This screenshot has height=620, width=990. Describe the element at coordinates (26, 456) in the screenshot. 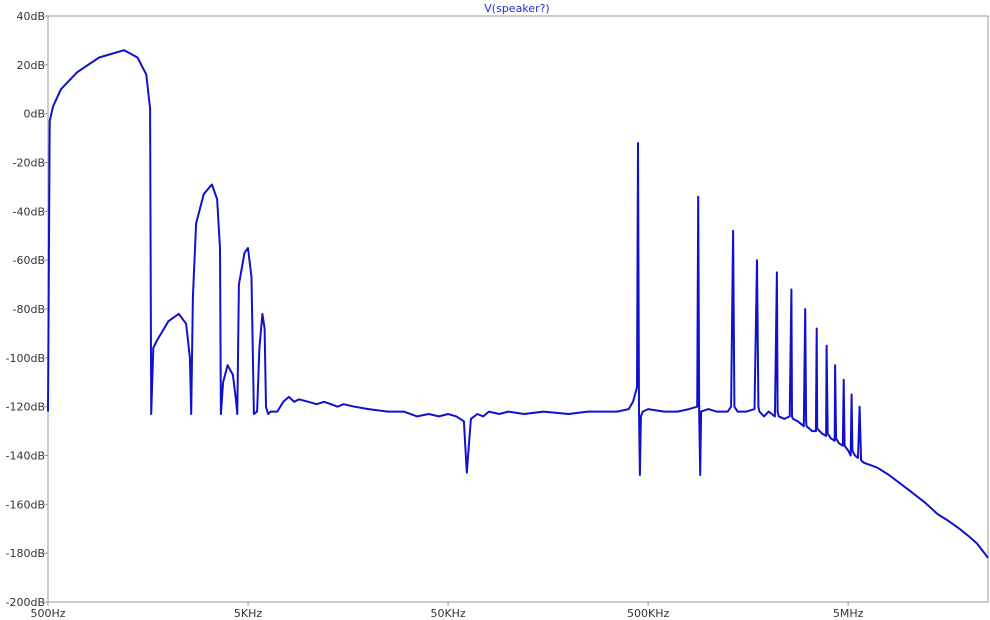

I see `y-tick-label: -140dB` at that location.